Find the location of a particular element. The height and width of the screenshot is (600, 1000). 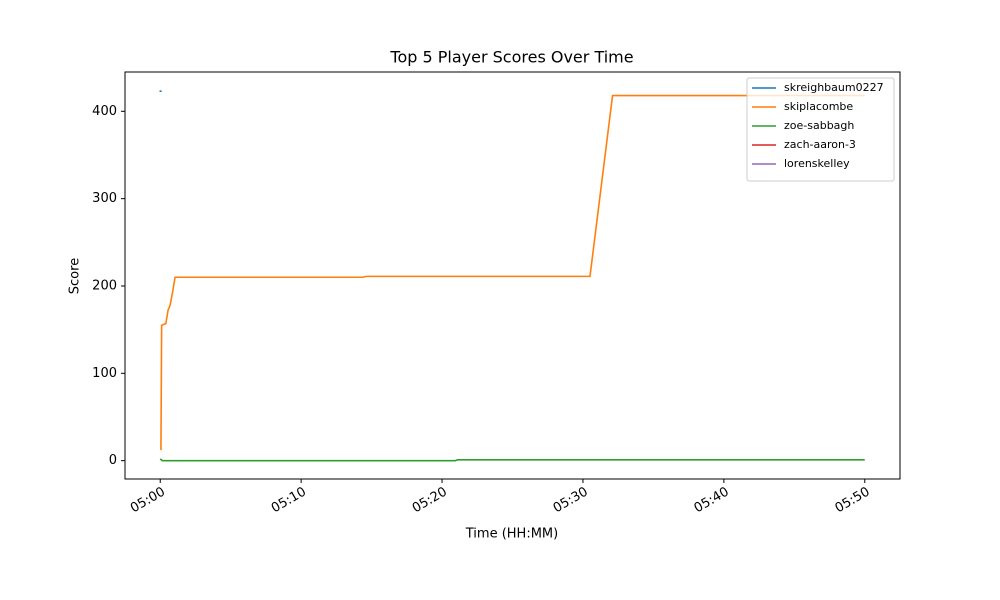

legend-label: skreighbaum0227 is located at coordinates (834, 87).